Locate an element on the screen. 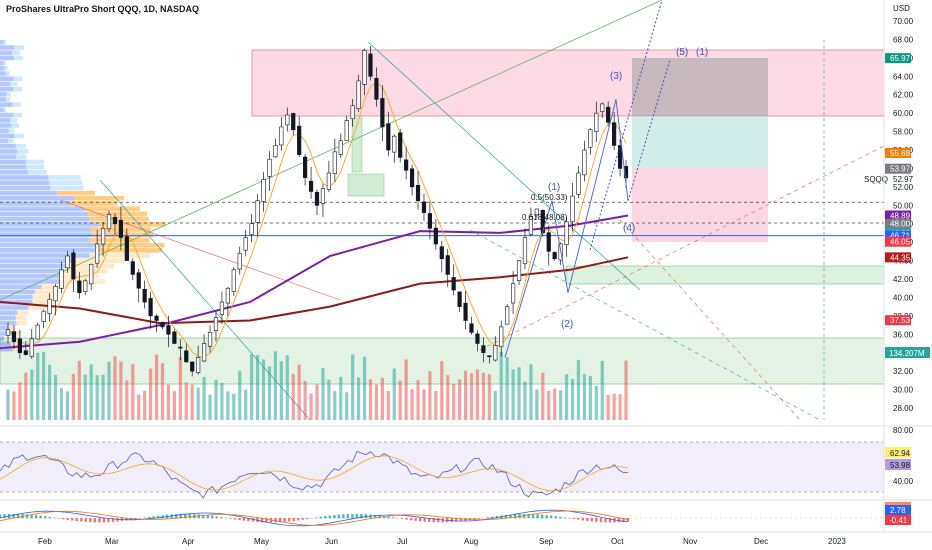 This screenshot has width=932, height=550. rsi-tick-40: 40.00 is located at coordinates (903, 481).